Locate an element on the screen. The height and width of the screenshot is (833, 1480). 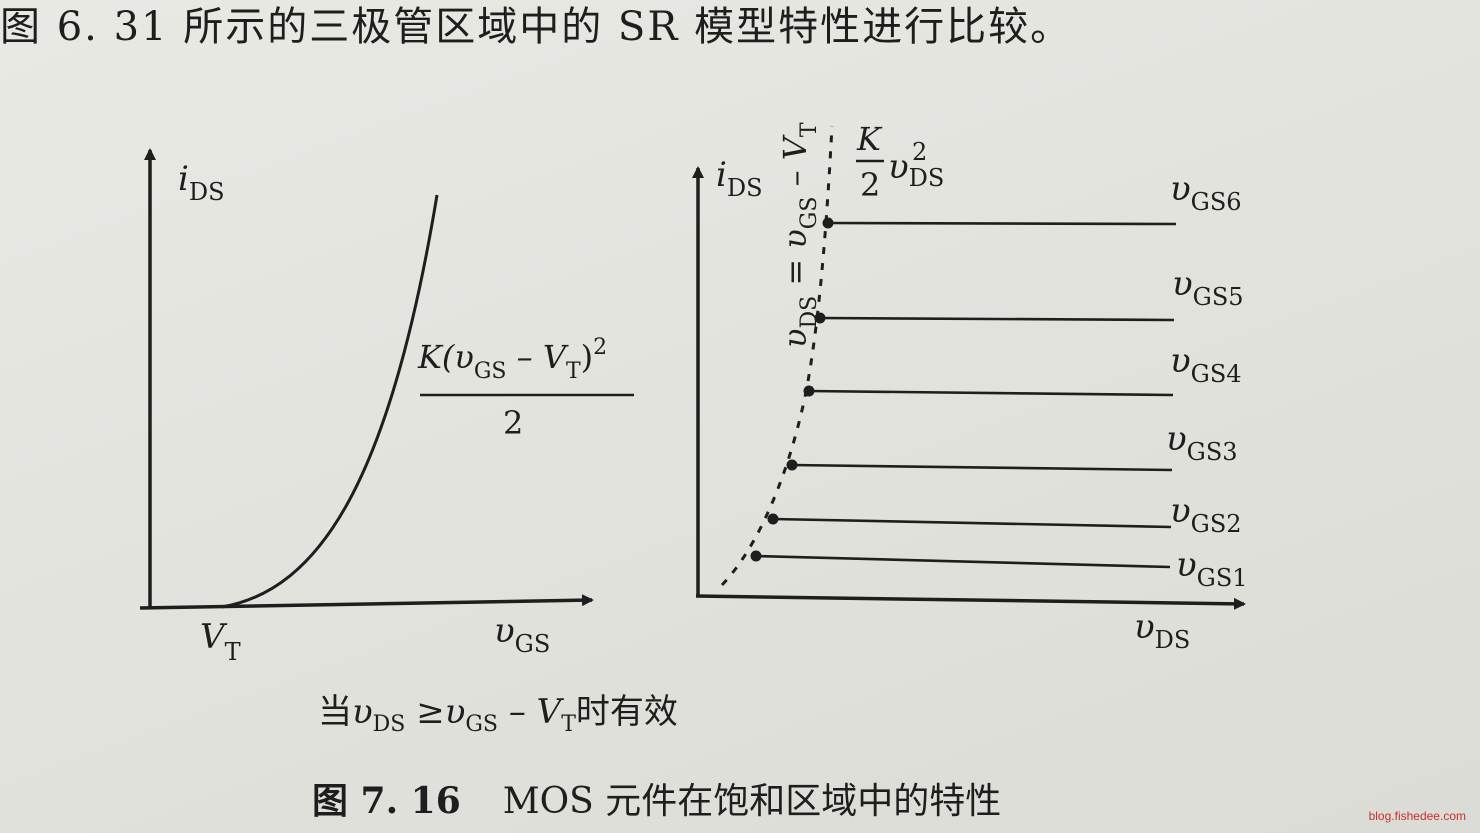
curve-label-vgs2: υGS2 is located at coordinates (1206, 514).